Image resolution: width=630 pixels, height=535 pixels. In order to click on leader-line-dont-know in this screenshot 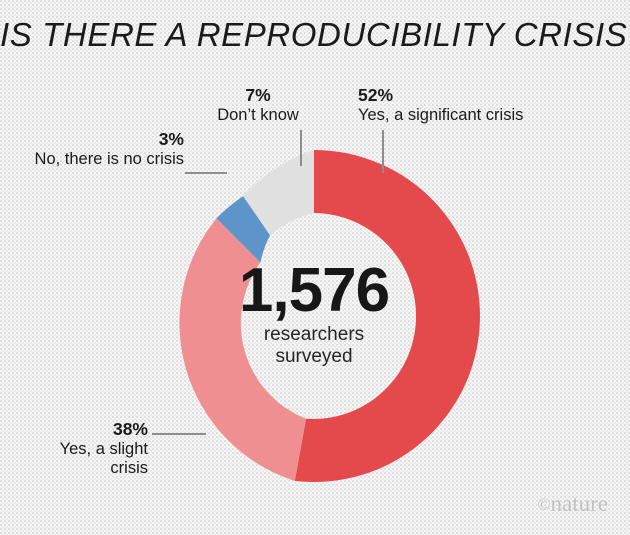, I will do `click(301, 148)`.